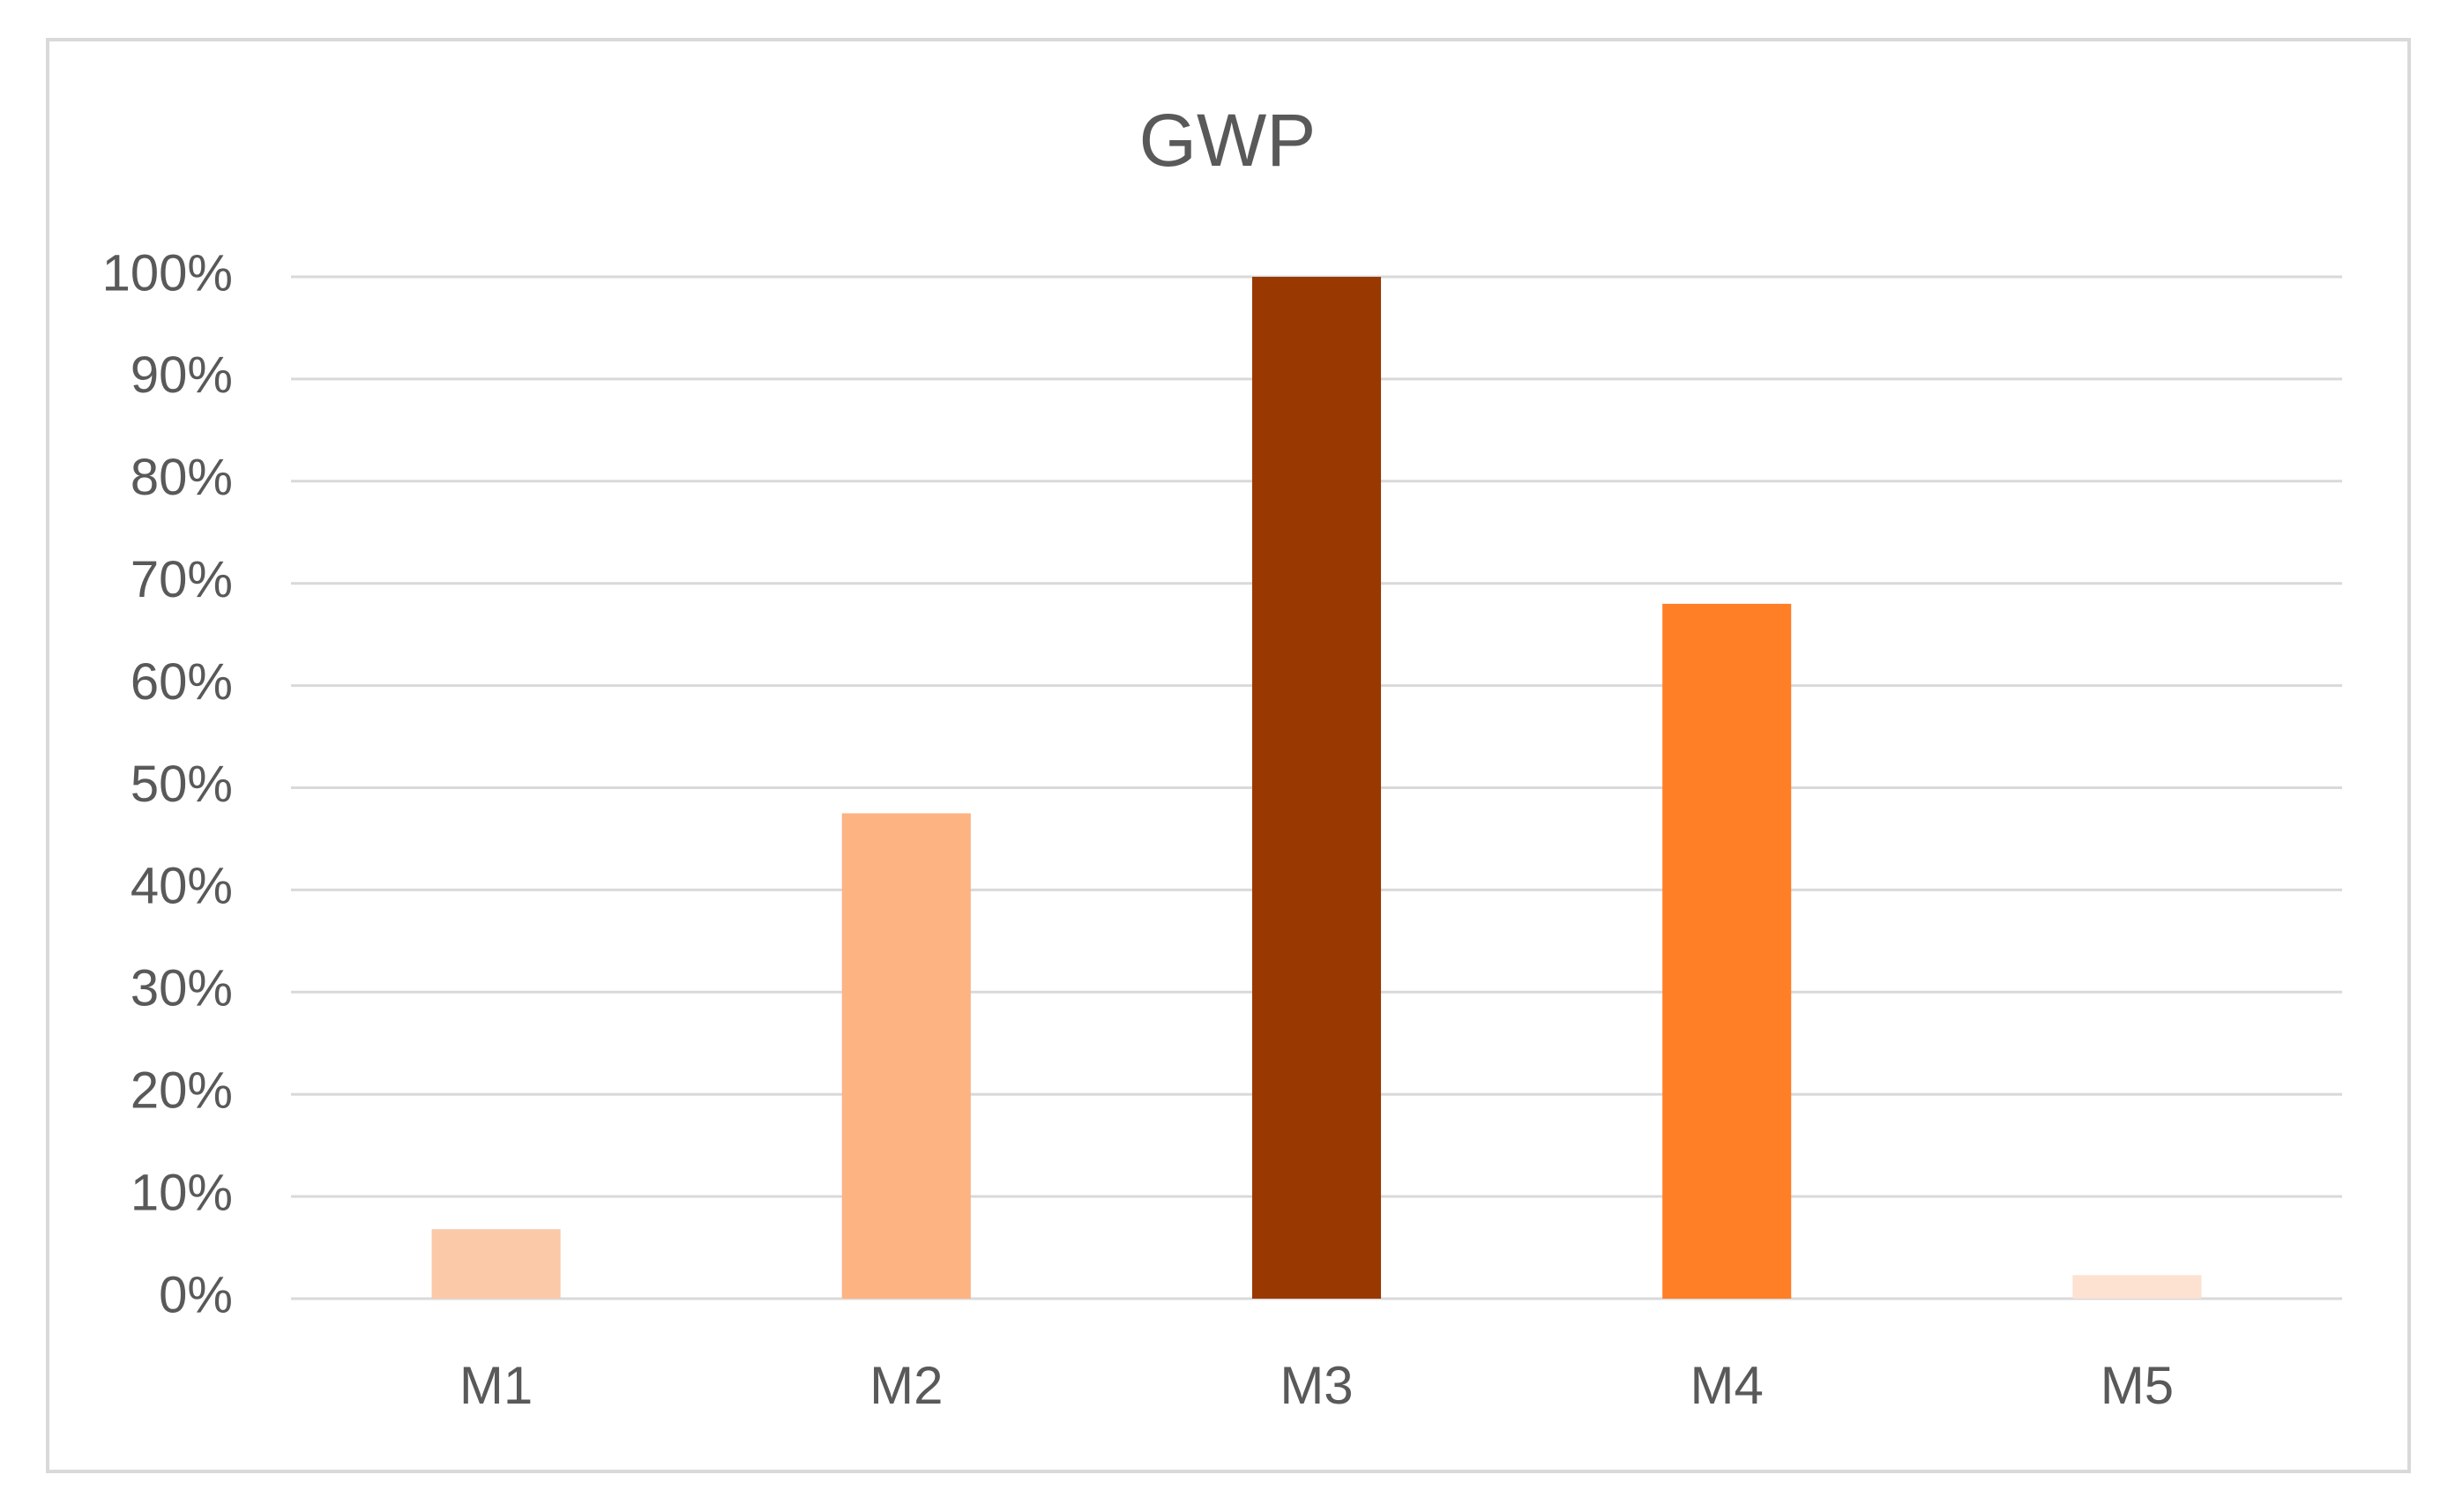 The width and height of the screenshot is (2455, 1512). Describe the element at coordinates (182, 1192) in the screenshot. I see `y-tick-label: 10%` at that location.